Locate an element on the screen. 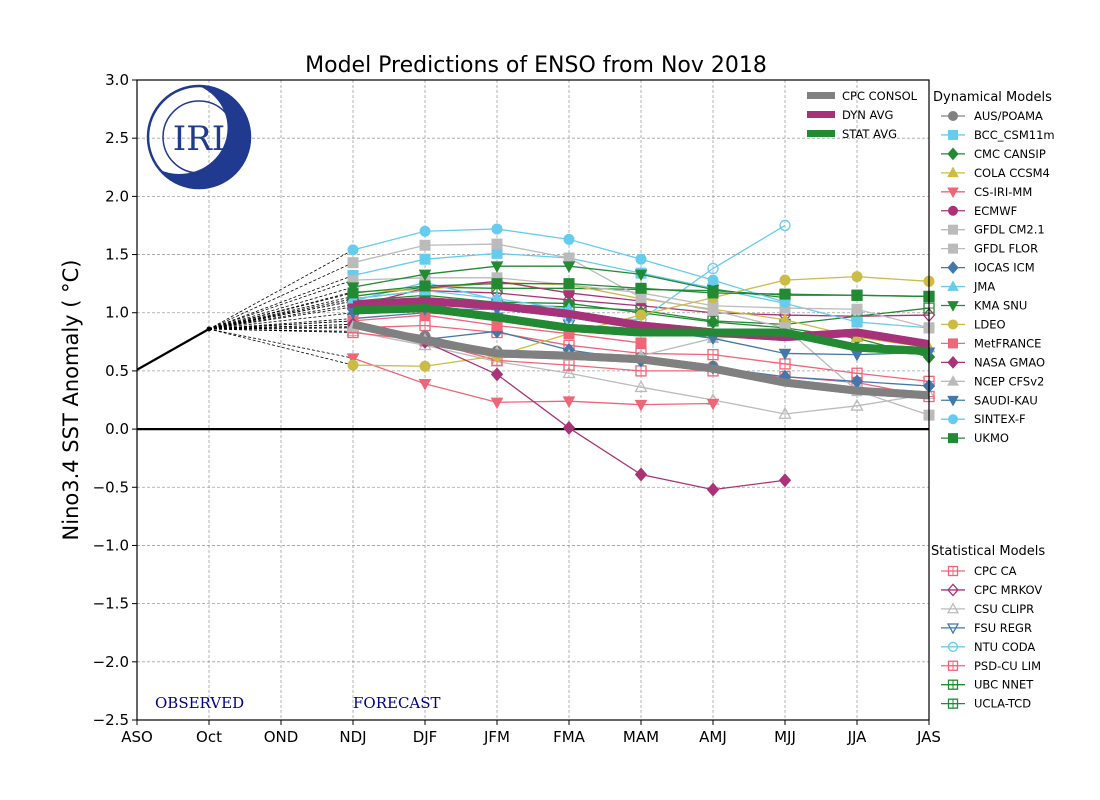  legend-label: CSU CLIPR is located at coordinates (1004, 609).